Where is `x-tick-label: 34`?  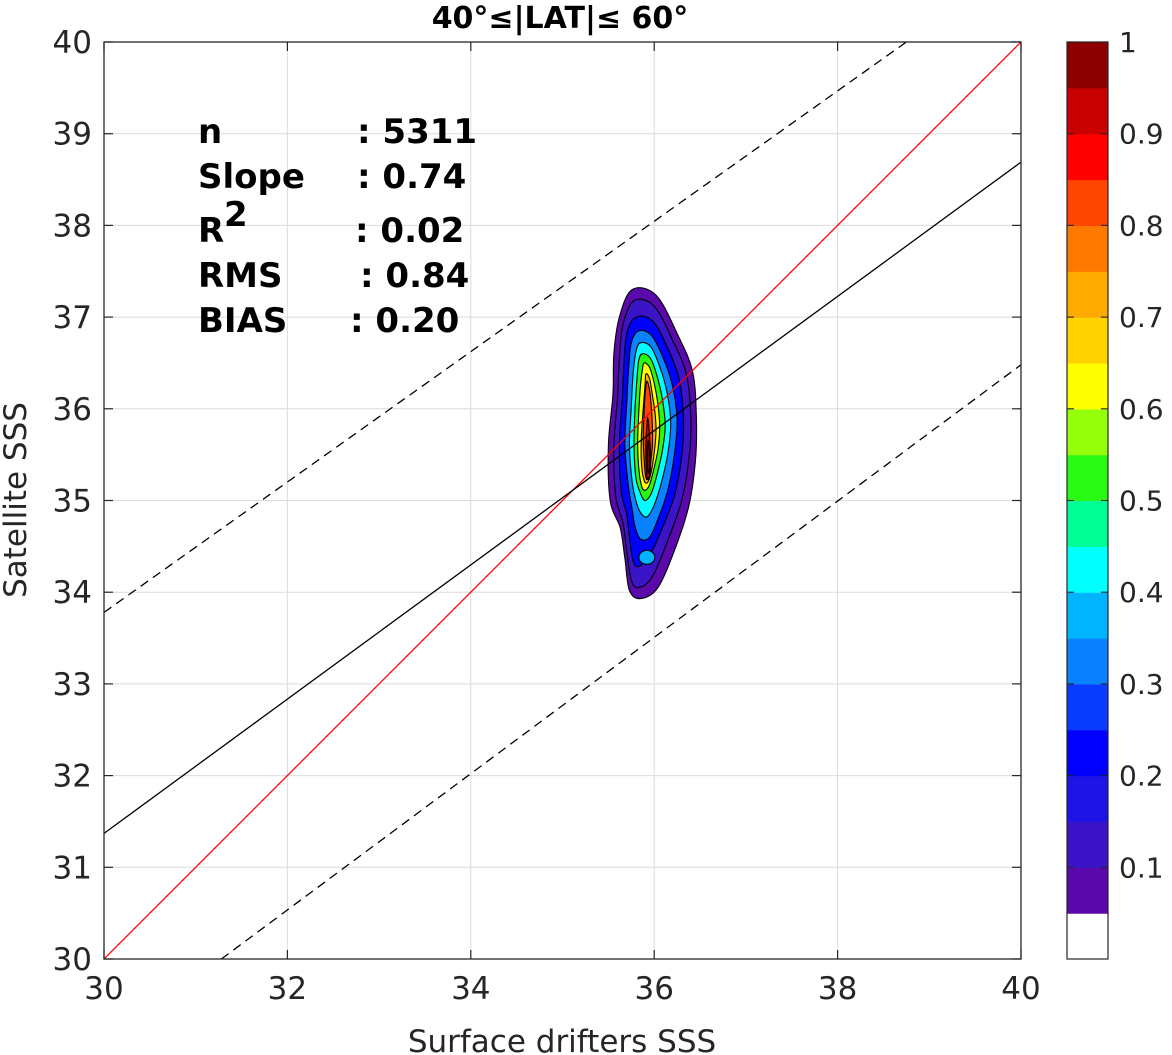
x-tick-label: 34 is located at coordinates (470, 989).